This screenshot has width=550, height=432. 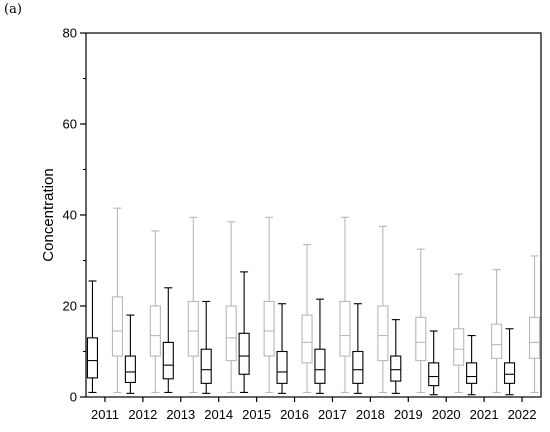 I want to click on box-2013-s0, so click(x=168, y=340).